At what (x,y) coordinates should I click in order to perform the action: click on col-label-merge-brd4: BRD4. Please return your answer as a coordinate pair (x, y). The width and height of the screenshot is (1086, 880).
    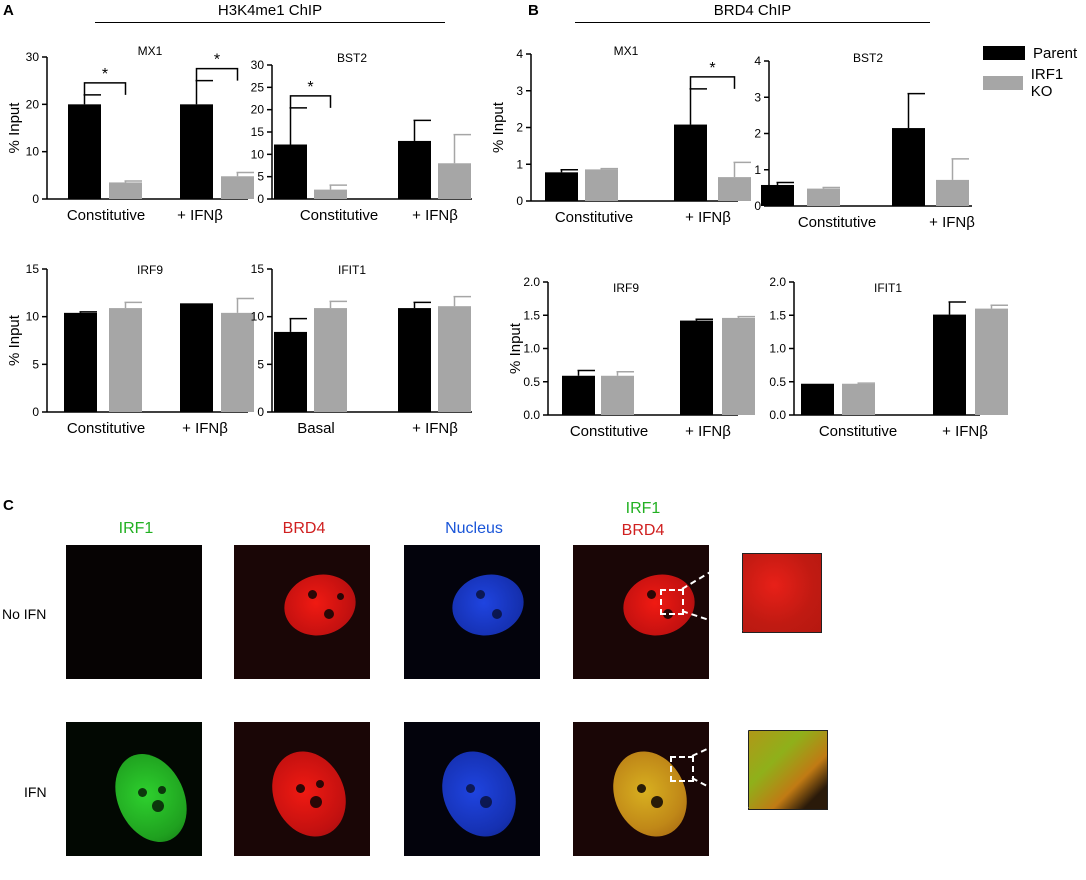
    Looking at the image, I should click on (643, 530).